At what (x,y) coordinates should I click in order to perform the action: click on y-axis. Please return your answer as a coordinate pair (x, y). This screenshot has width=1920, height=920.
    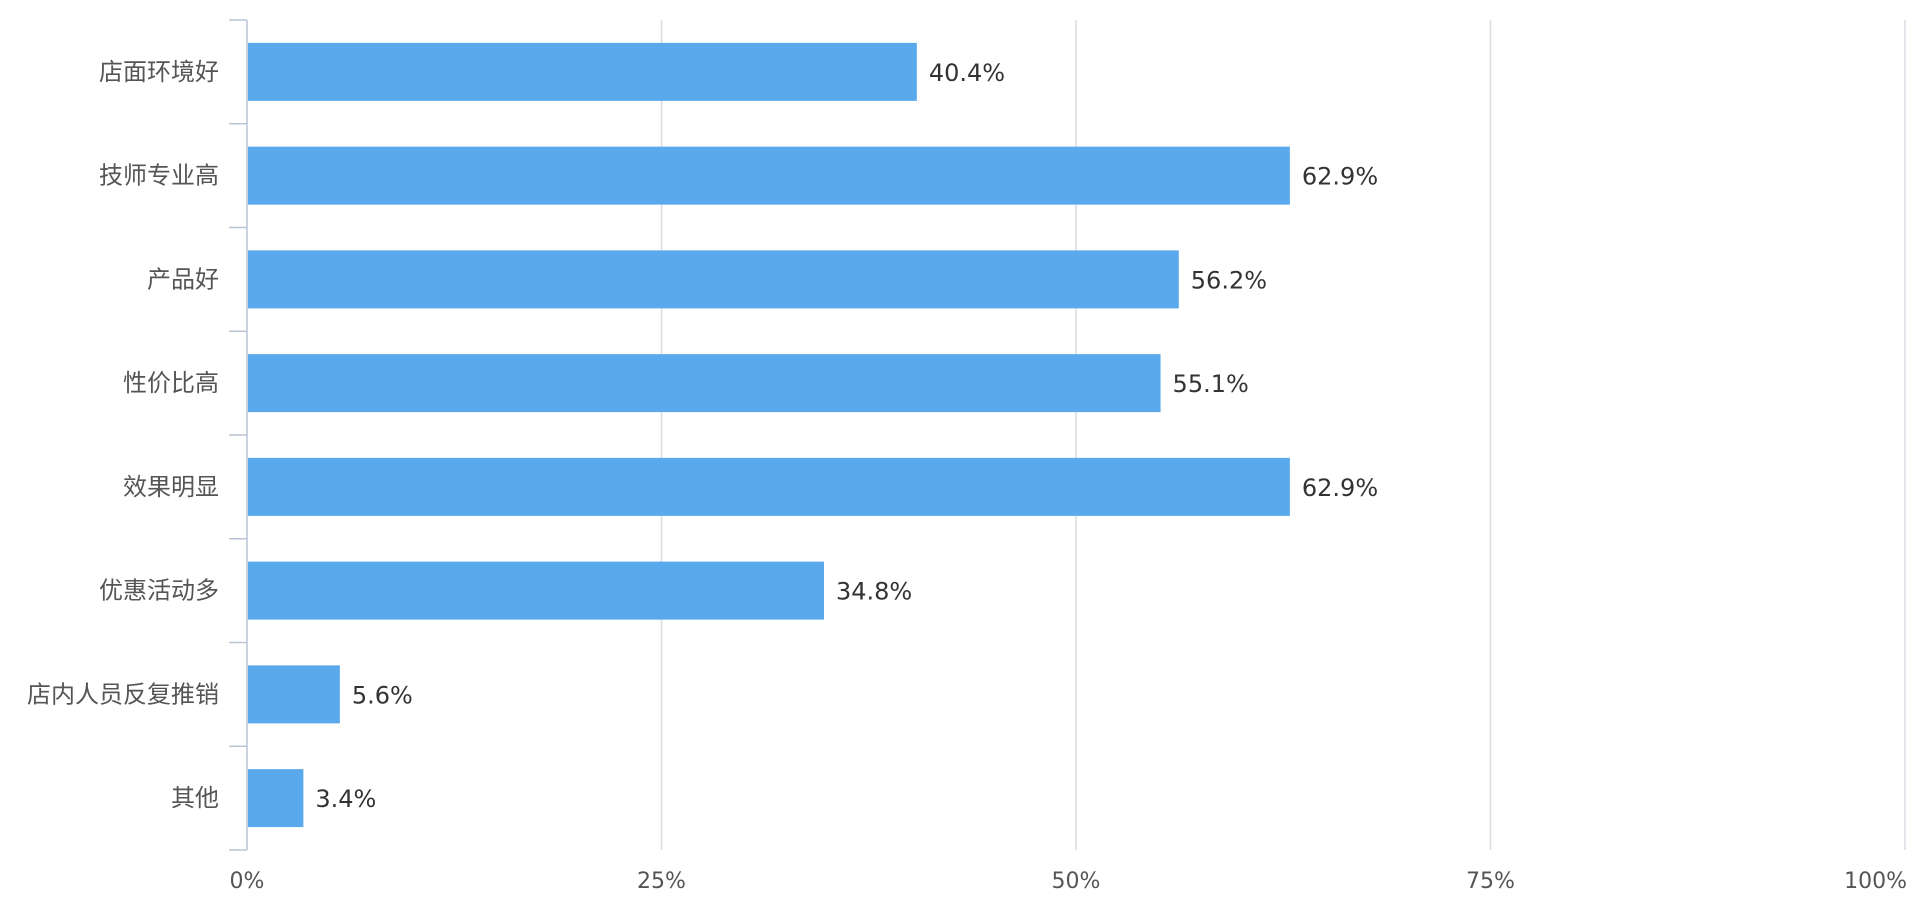
    Looking at the image, I should click on (238, 435).